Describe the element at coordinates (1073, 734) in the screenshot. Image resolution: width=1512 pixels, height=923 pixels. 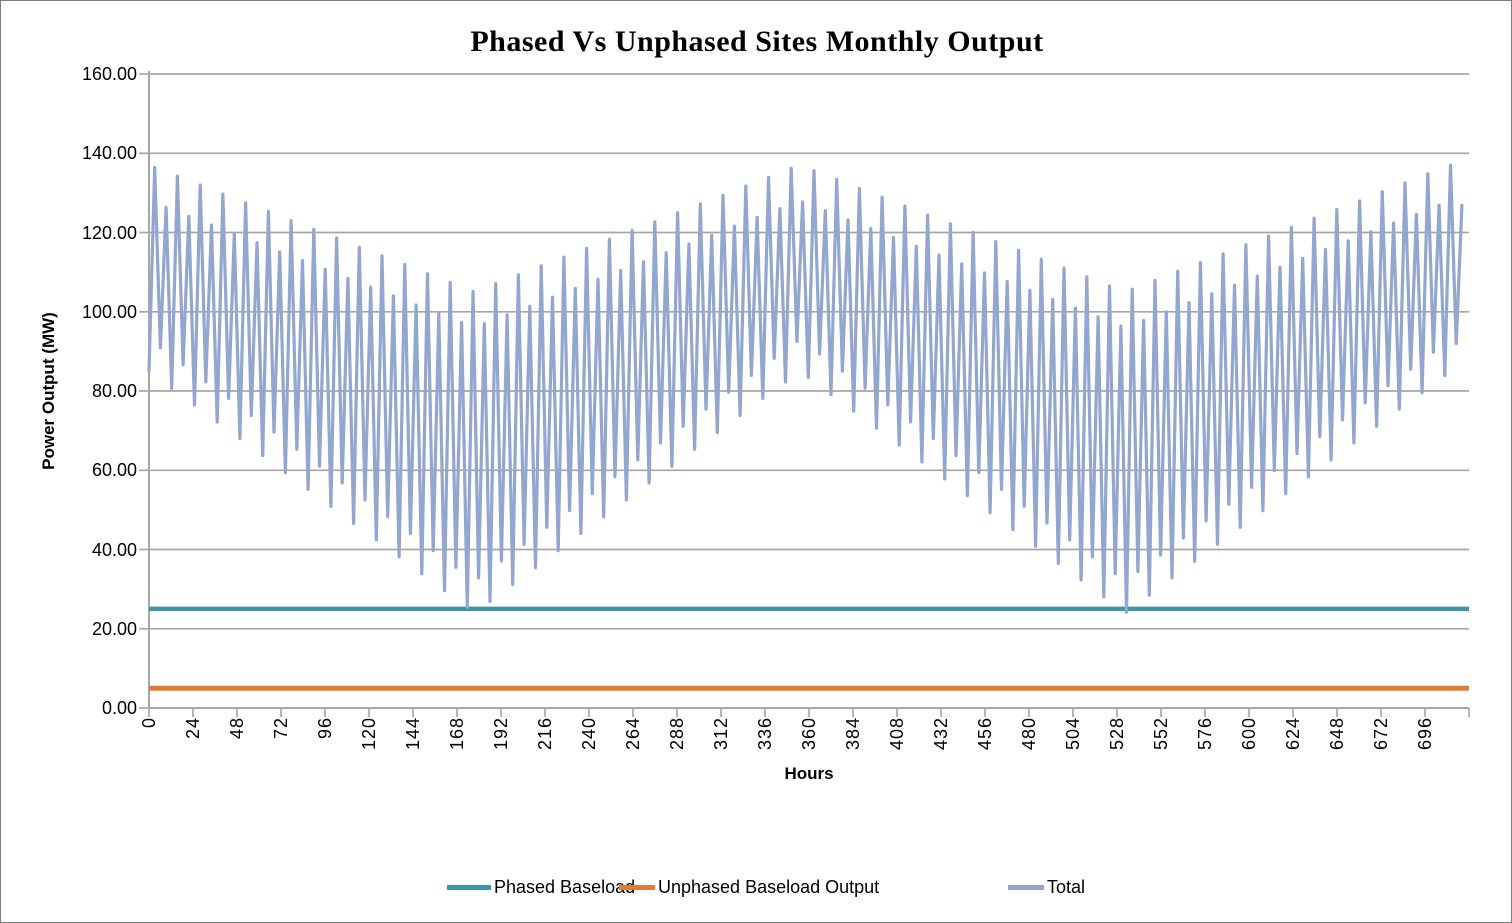
I see `x-tick-label: 504` at that location.